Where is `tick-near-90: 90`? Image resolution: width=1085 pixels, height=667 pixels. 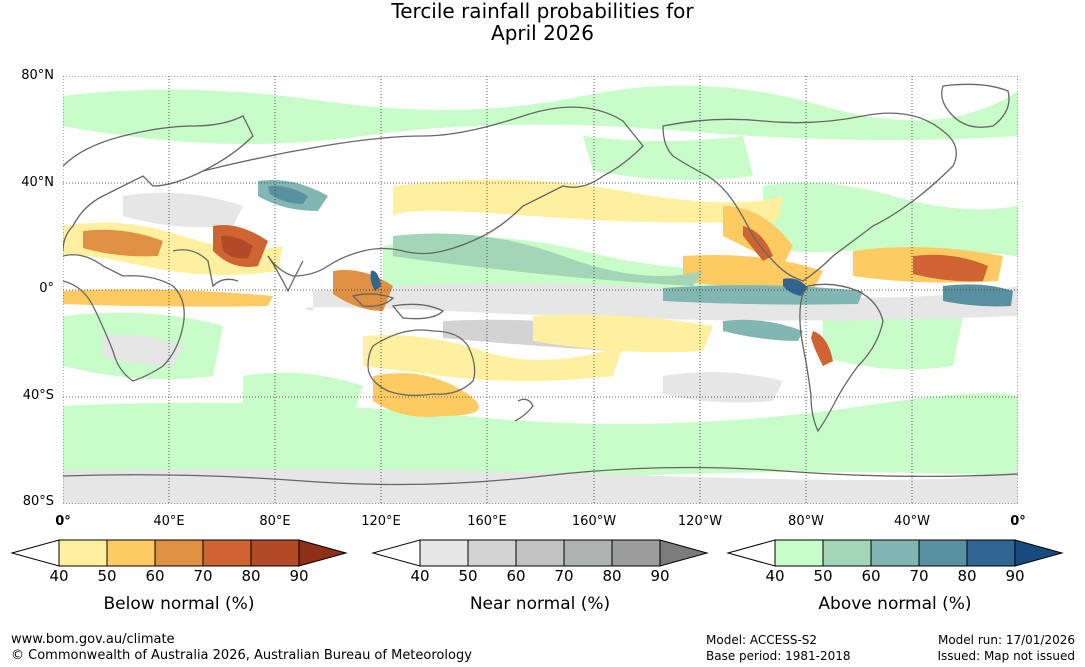
tick-near-90: 90 is located at coordinates (660, 576).